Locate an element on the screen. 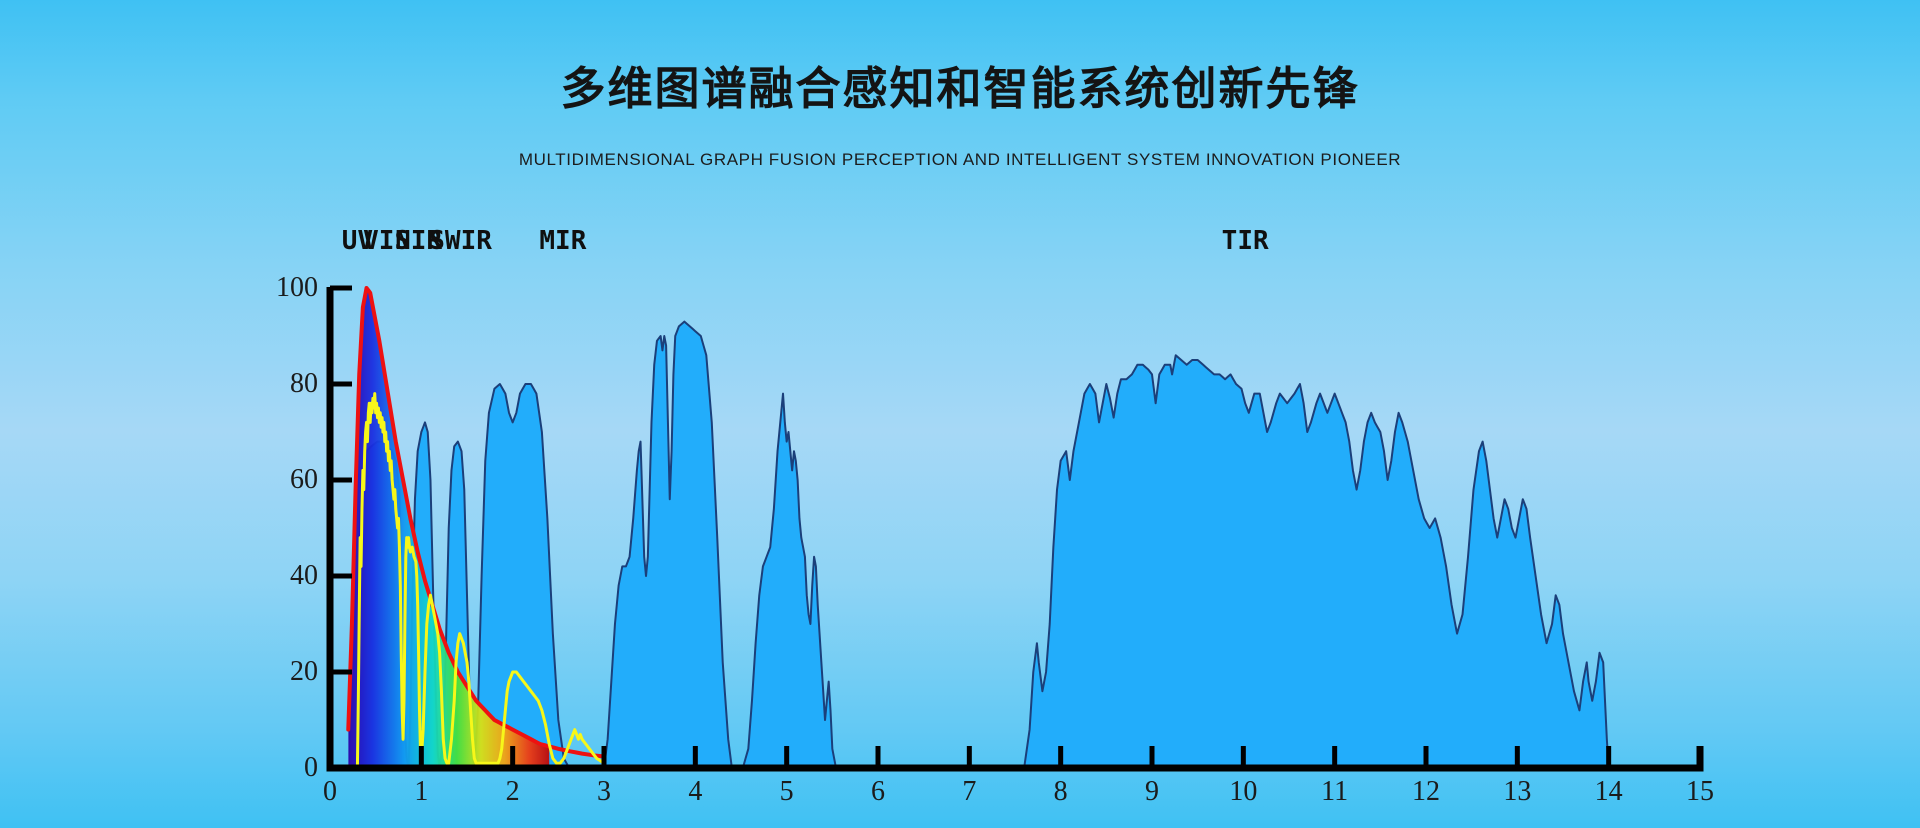 The image size is (1920, 828). x-axis-tick-label: 10 is located at coordinates (1243, 791).